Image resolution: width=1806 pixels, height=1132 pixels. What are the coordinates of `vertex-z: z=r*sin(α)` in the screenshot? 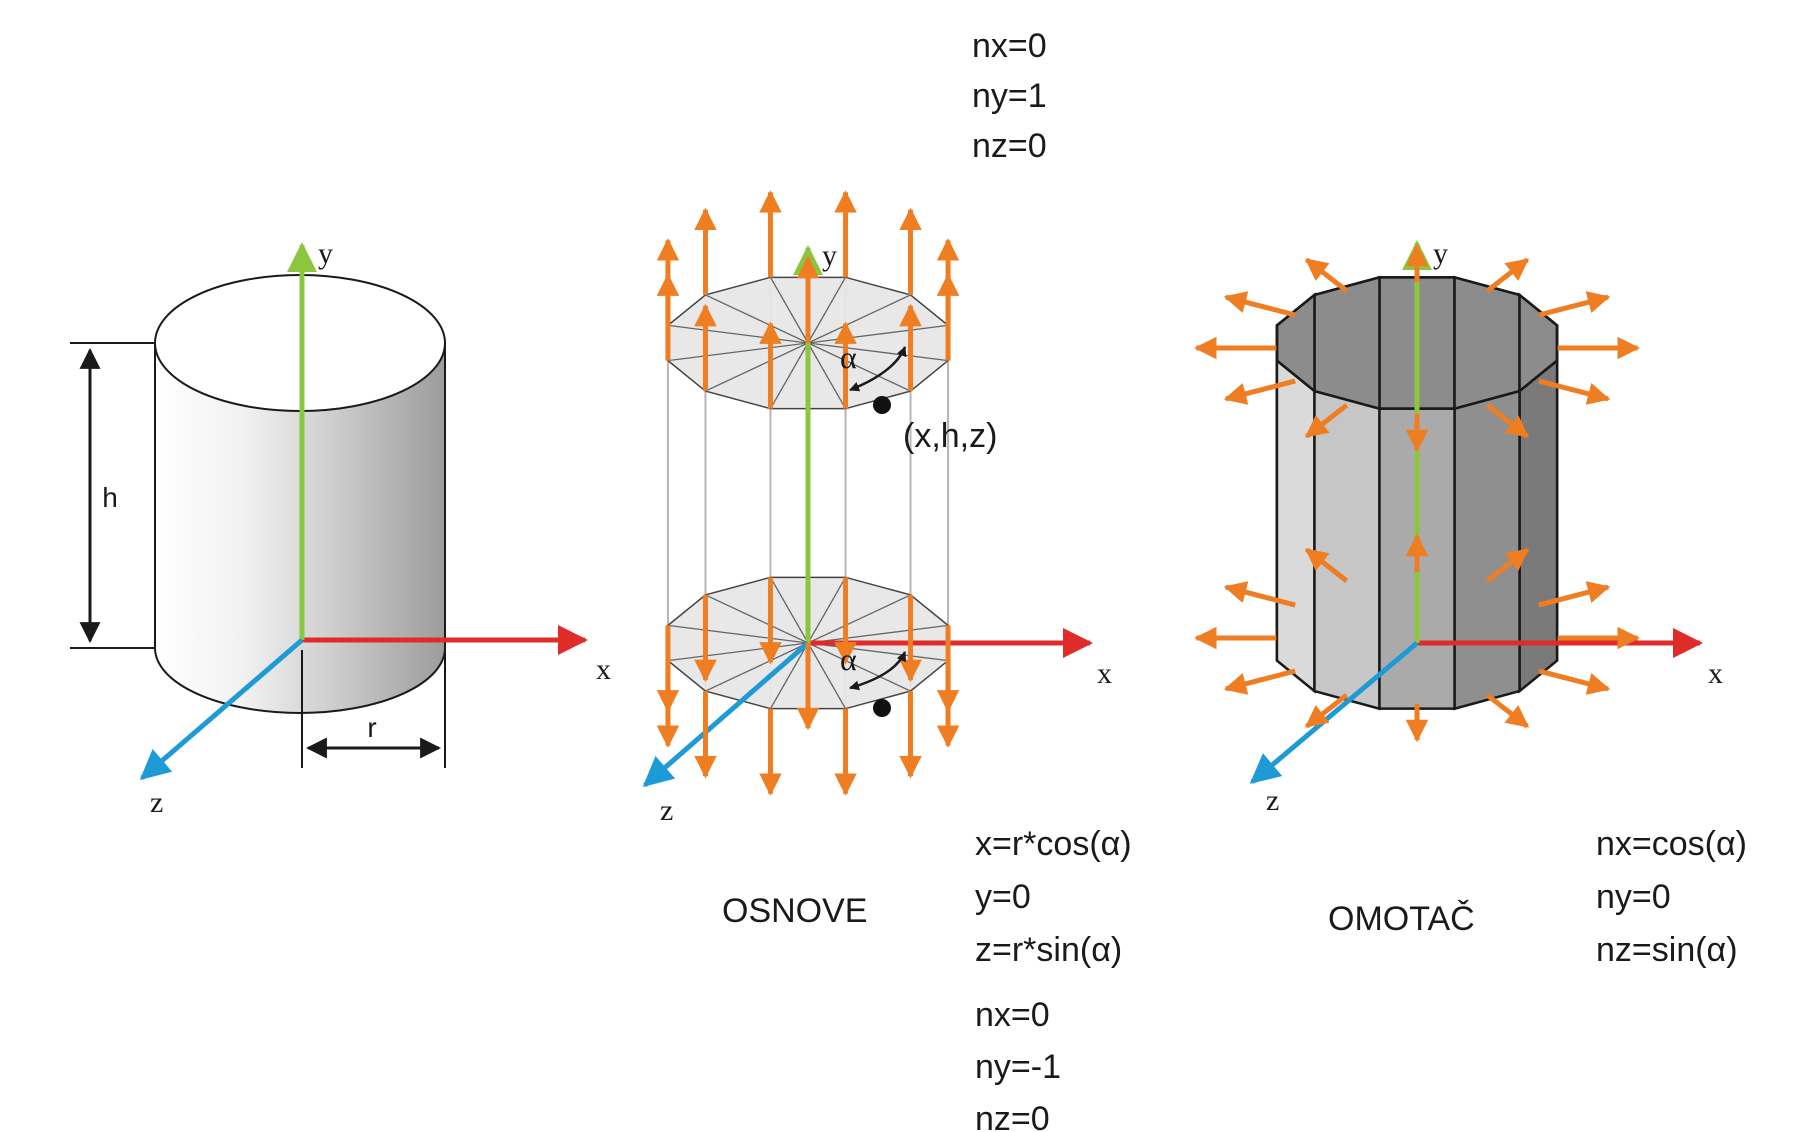 It's located at (1048, 950).